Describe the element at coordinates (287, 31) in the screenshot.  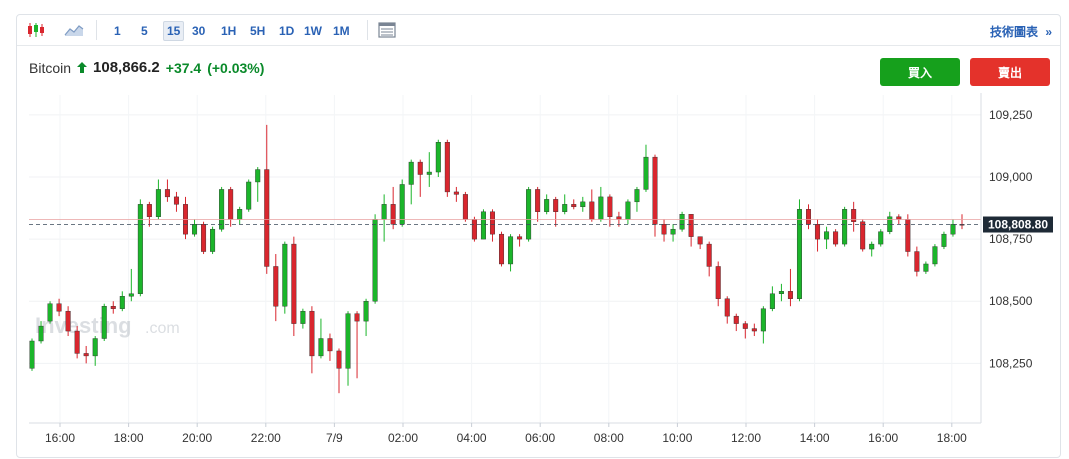
I see `interval-1d: 1D` at that location.